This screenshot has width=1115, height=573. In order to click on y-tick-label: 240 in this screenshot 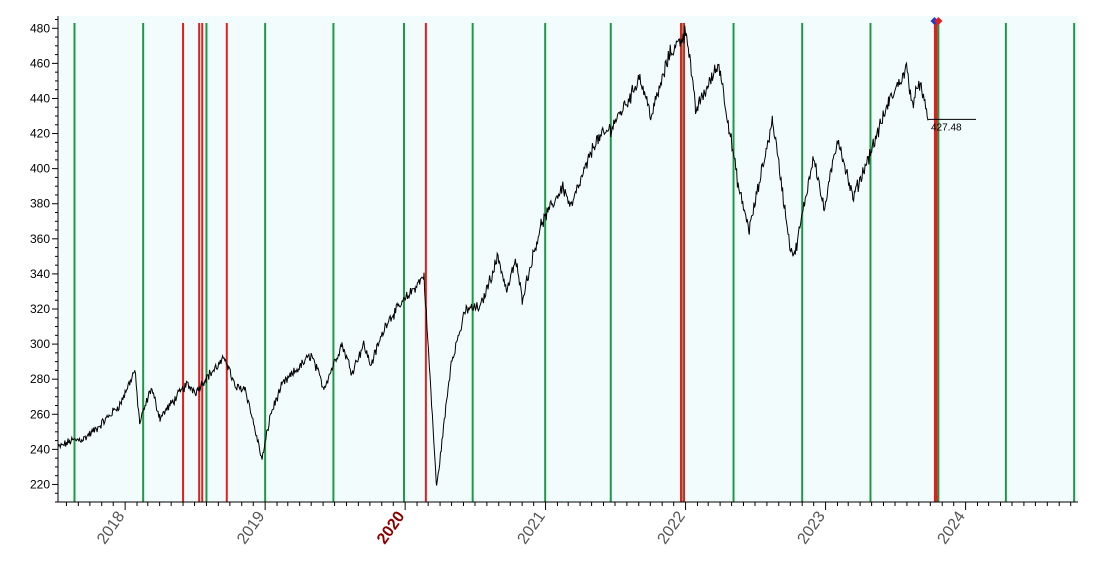, I will do `click(40, 449)`.